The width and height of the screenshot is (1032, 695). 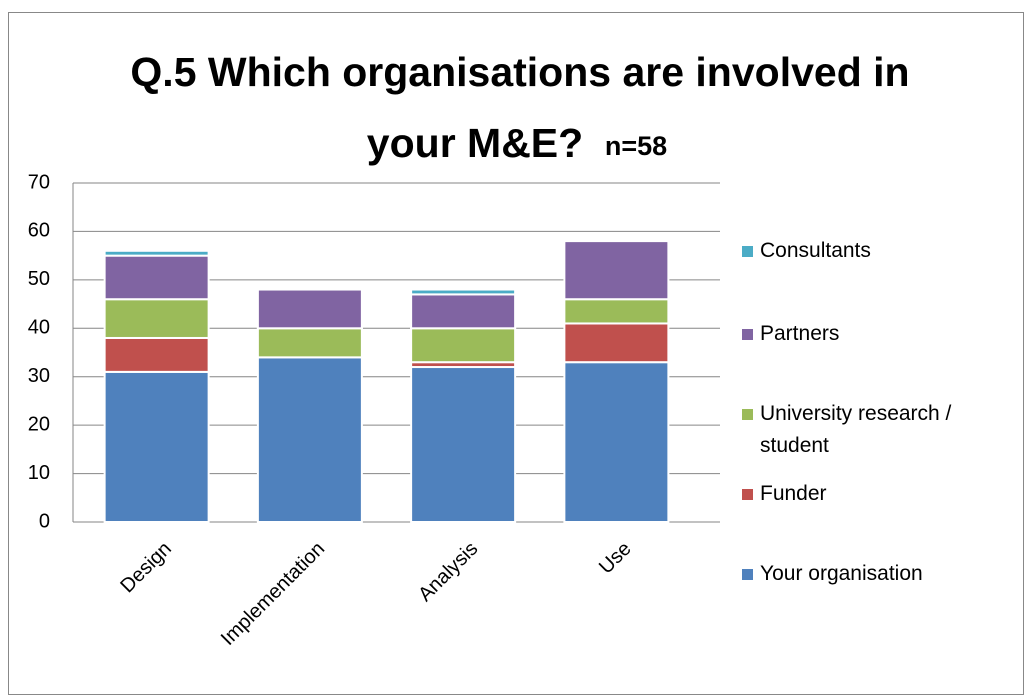 I want to click on legend-label: Consultants, so click(x=815, y=250).